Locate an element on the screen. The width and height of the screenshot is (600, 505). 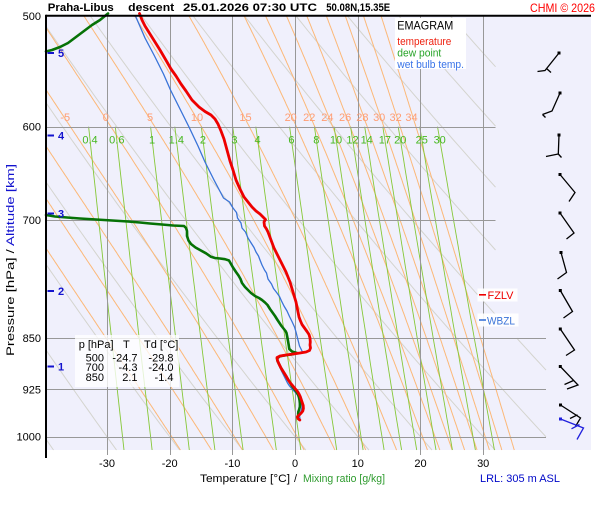
svg-text: 2.1 is located at coordinates (129, 378).